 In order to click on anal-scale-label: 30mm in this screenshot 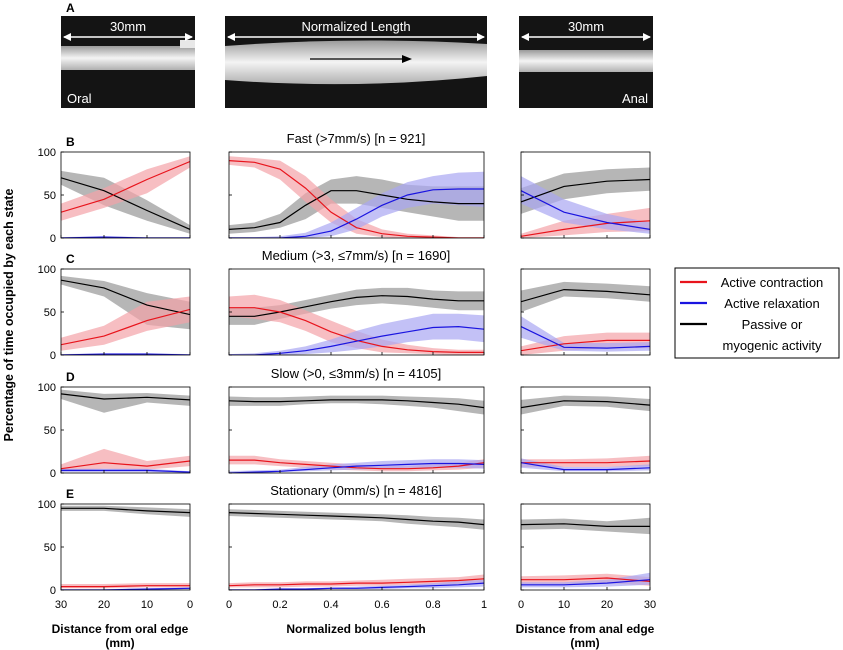, I will do `click(586, 26)`.